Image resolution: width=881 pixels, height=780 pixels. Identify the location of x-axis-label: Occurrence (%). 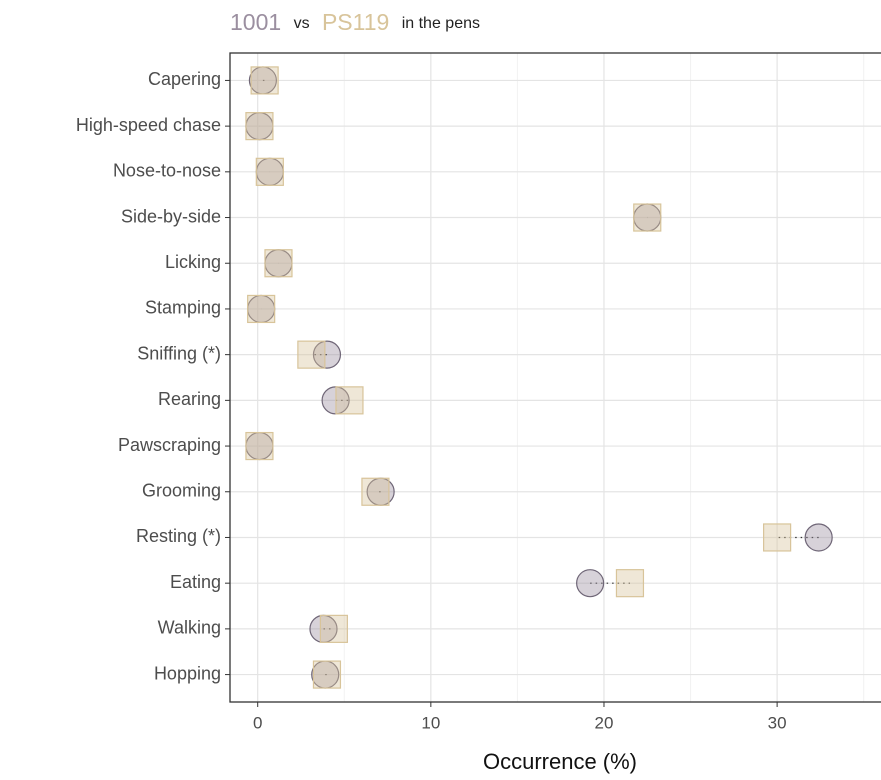
(560, 761).